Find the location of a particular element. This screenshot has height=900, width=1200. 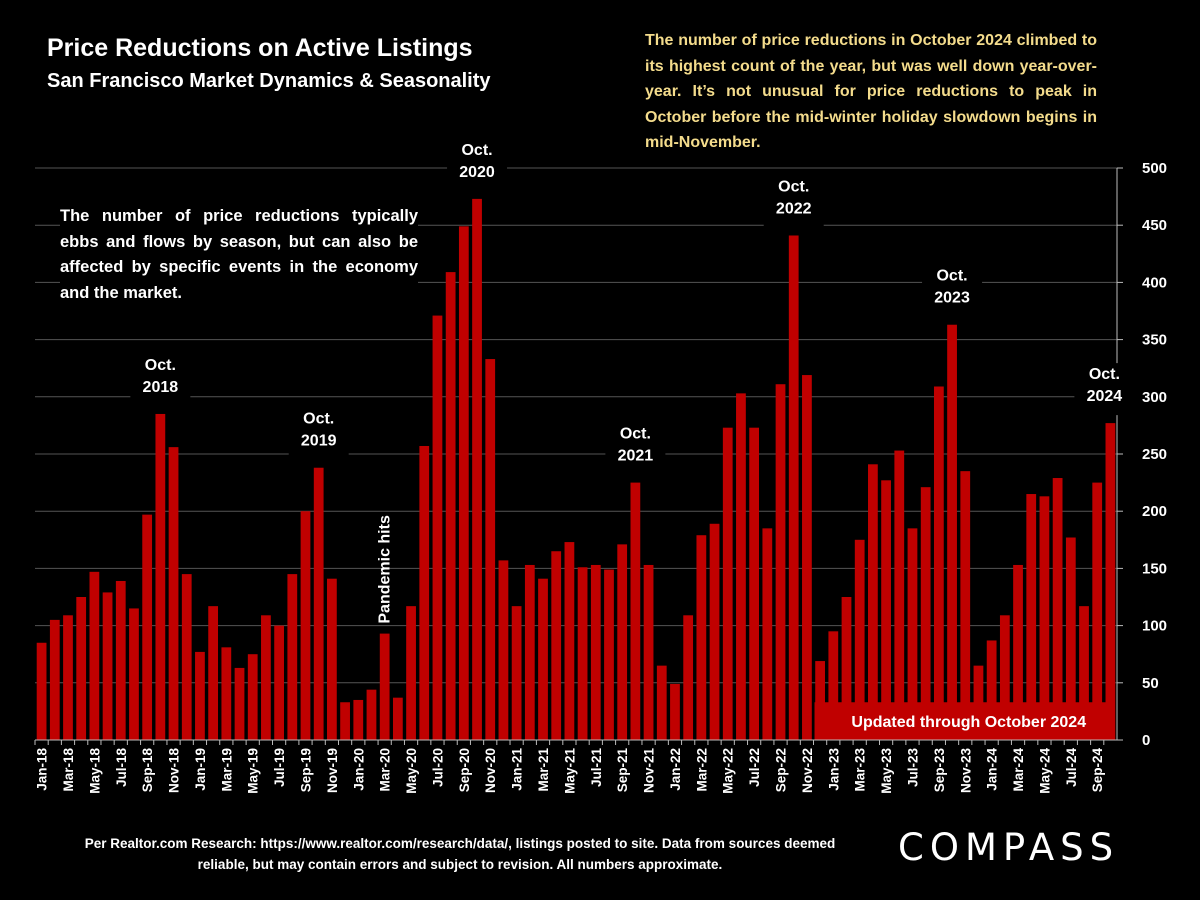

x-tick-label: Mar-22 is located at coordinates (701, 770).